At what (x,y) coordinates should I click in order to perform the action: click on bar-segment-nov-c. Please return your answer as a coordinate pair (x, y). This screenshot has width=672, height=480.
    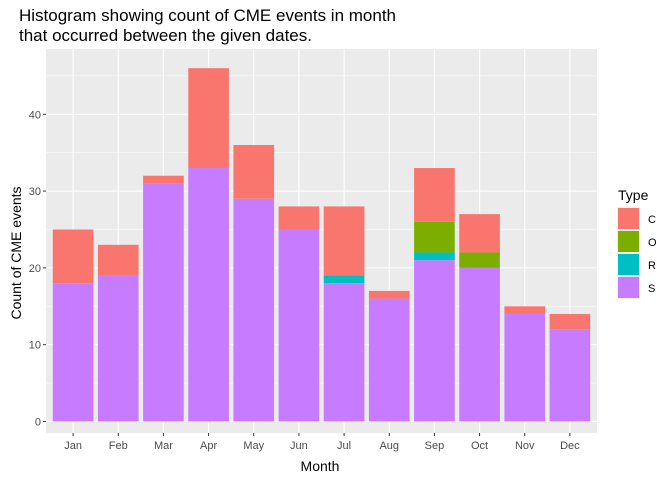
    Looking at the image, I should click on (525, 310).